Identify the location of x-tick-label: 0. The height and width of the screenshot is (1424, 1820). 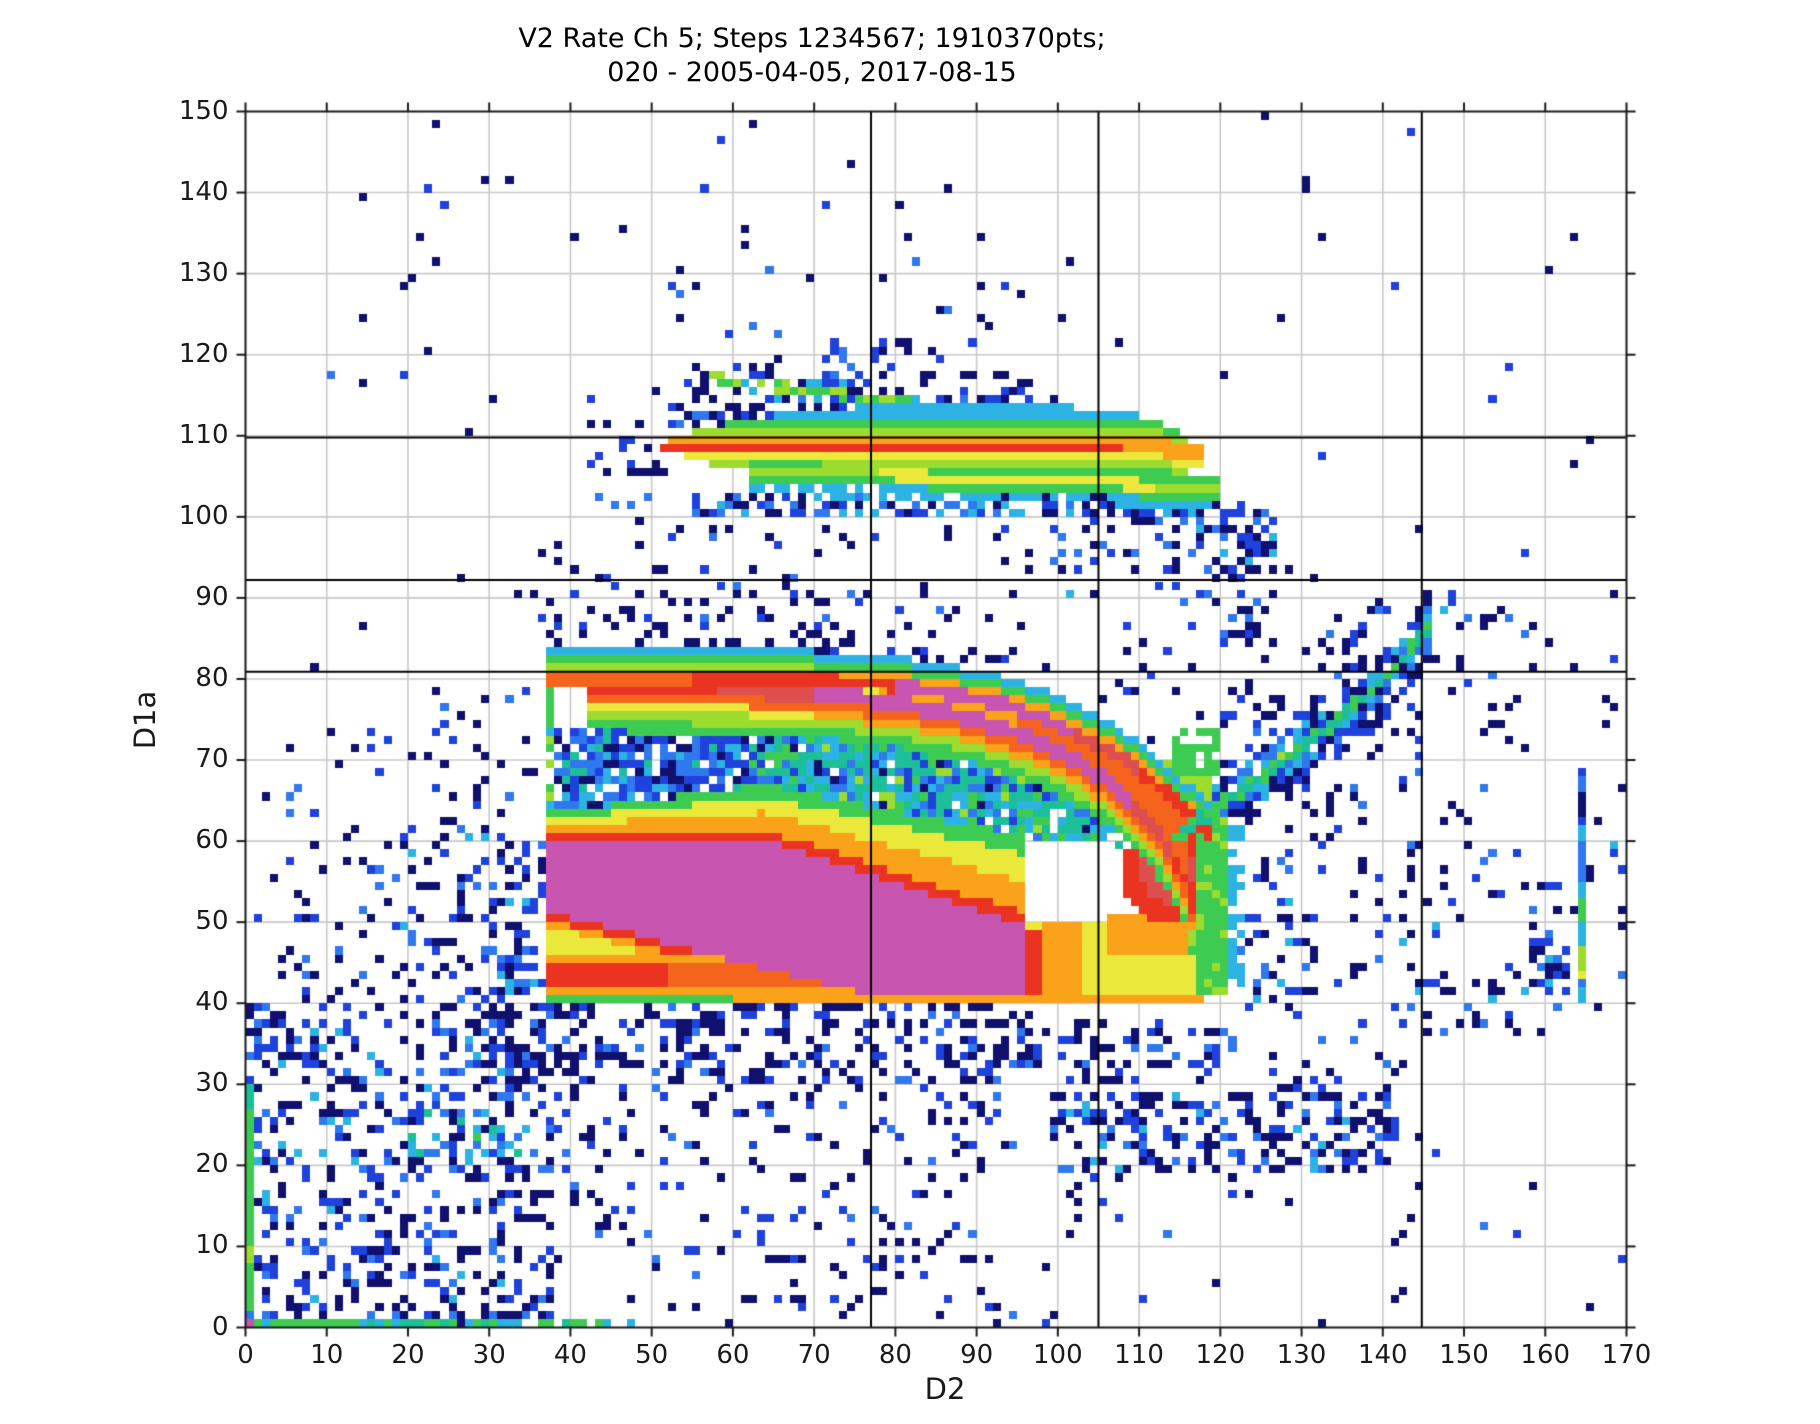
(245, 1355).